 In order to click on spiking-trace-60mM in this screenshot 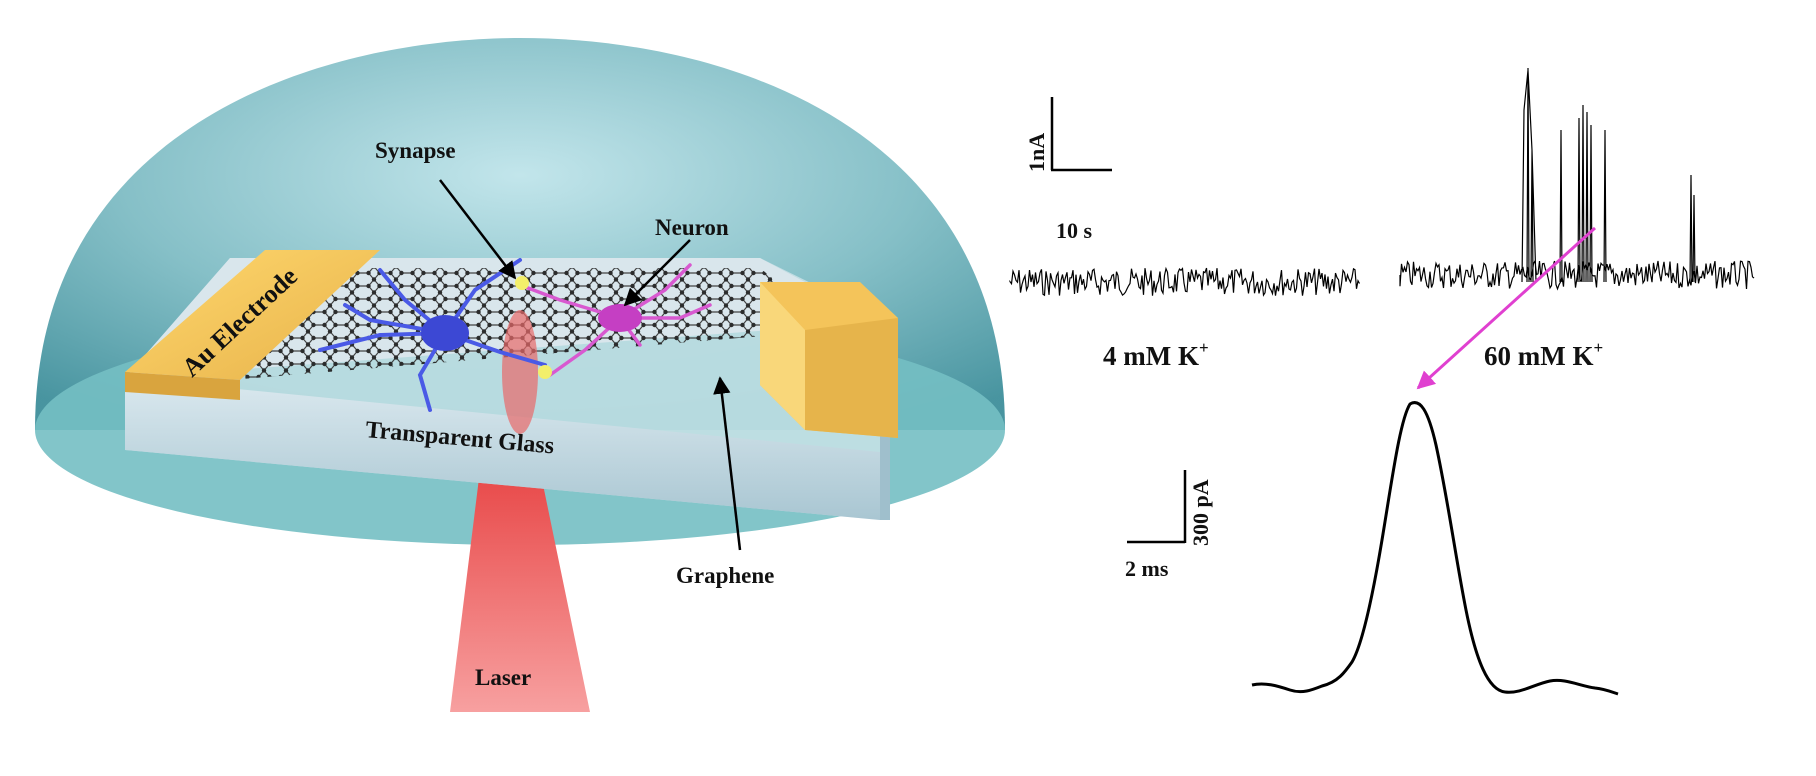, I will do `click(1577, 179)`.